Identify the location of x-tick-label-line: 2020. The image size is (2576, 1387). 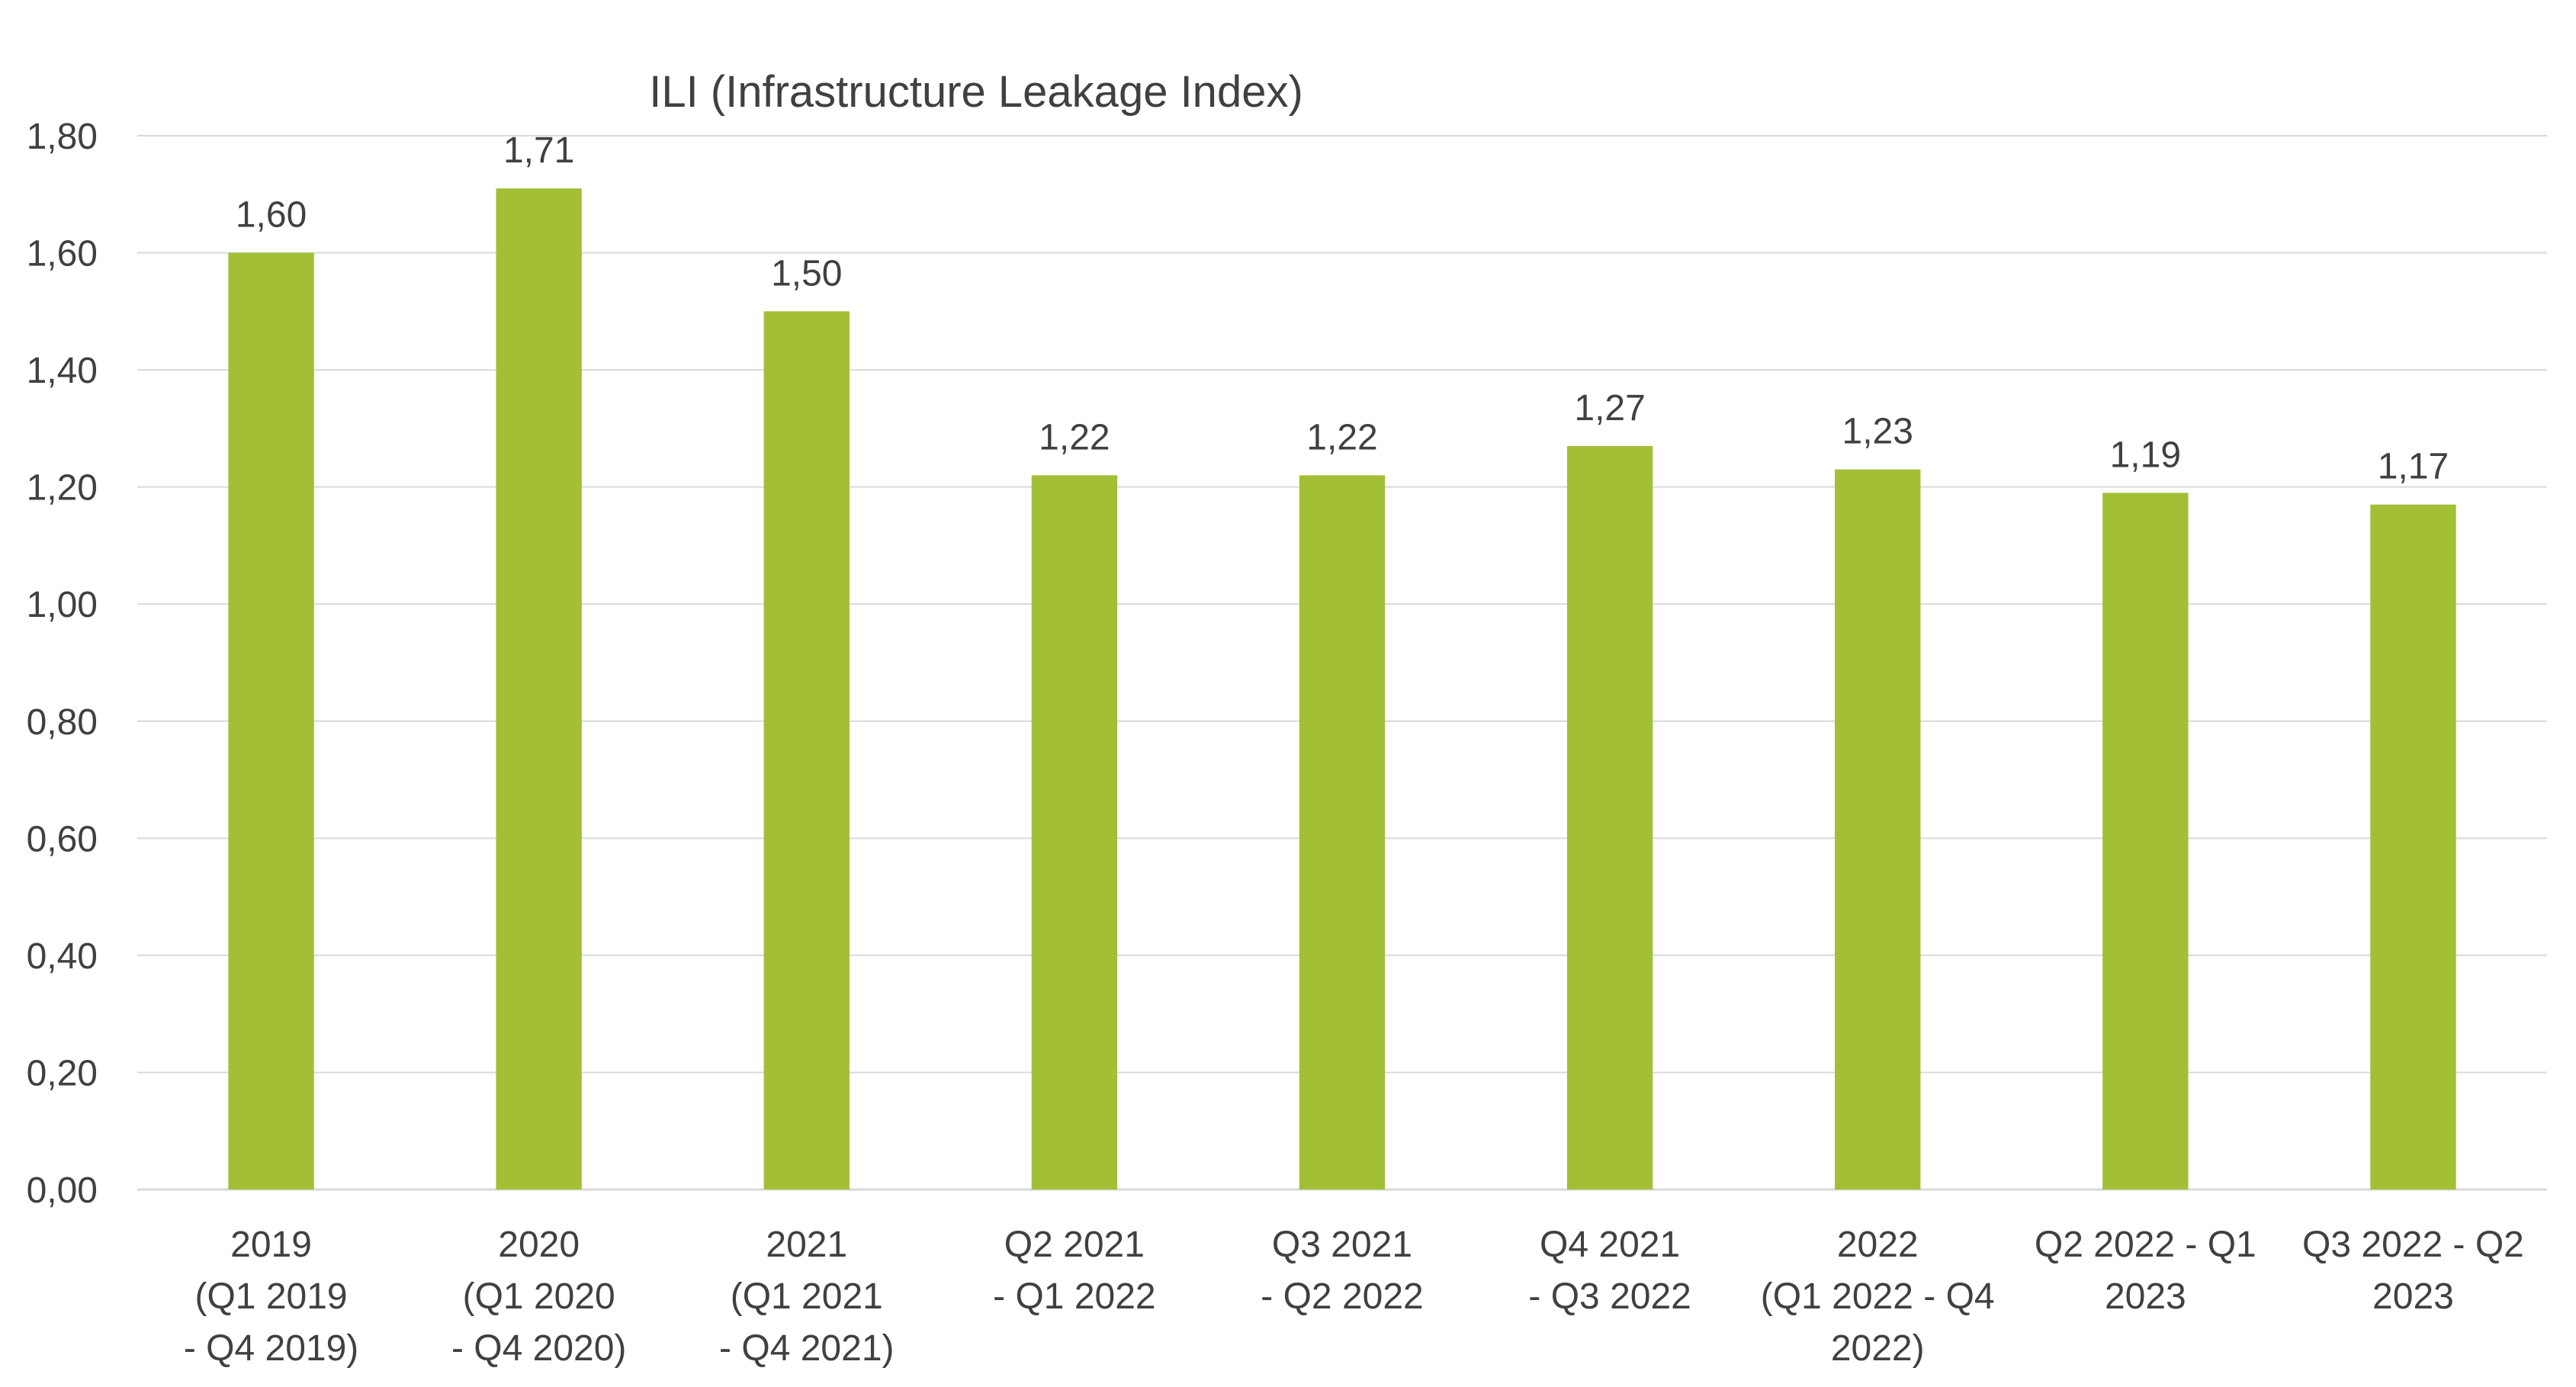
(539, 1245).